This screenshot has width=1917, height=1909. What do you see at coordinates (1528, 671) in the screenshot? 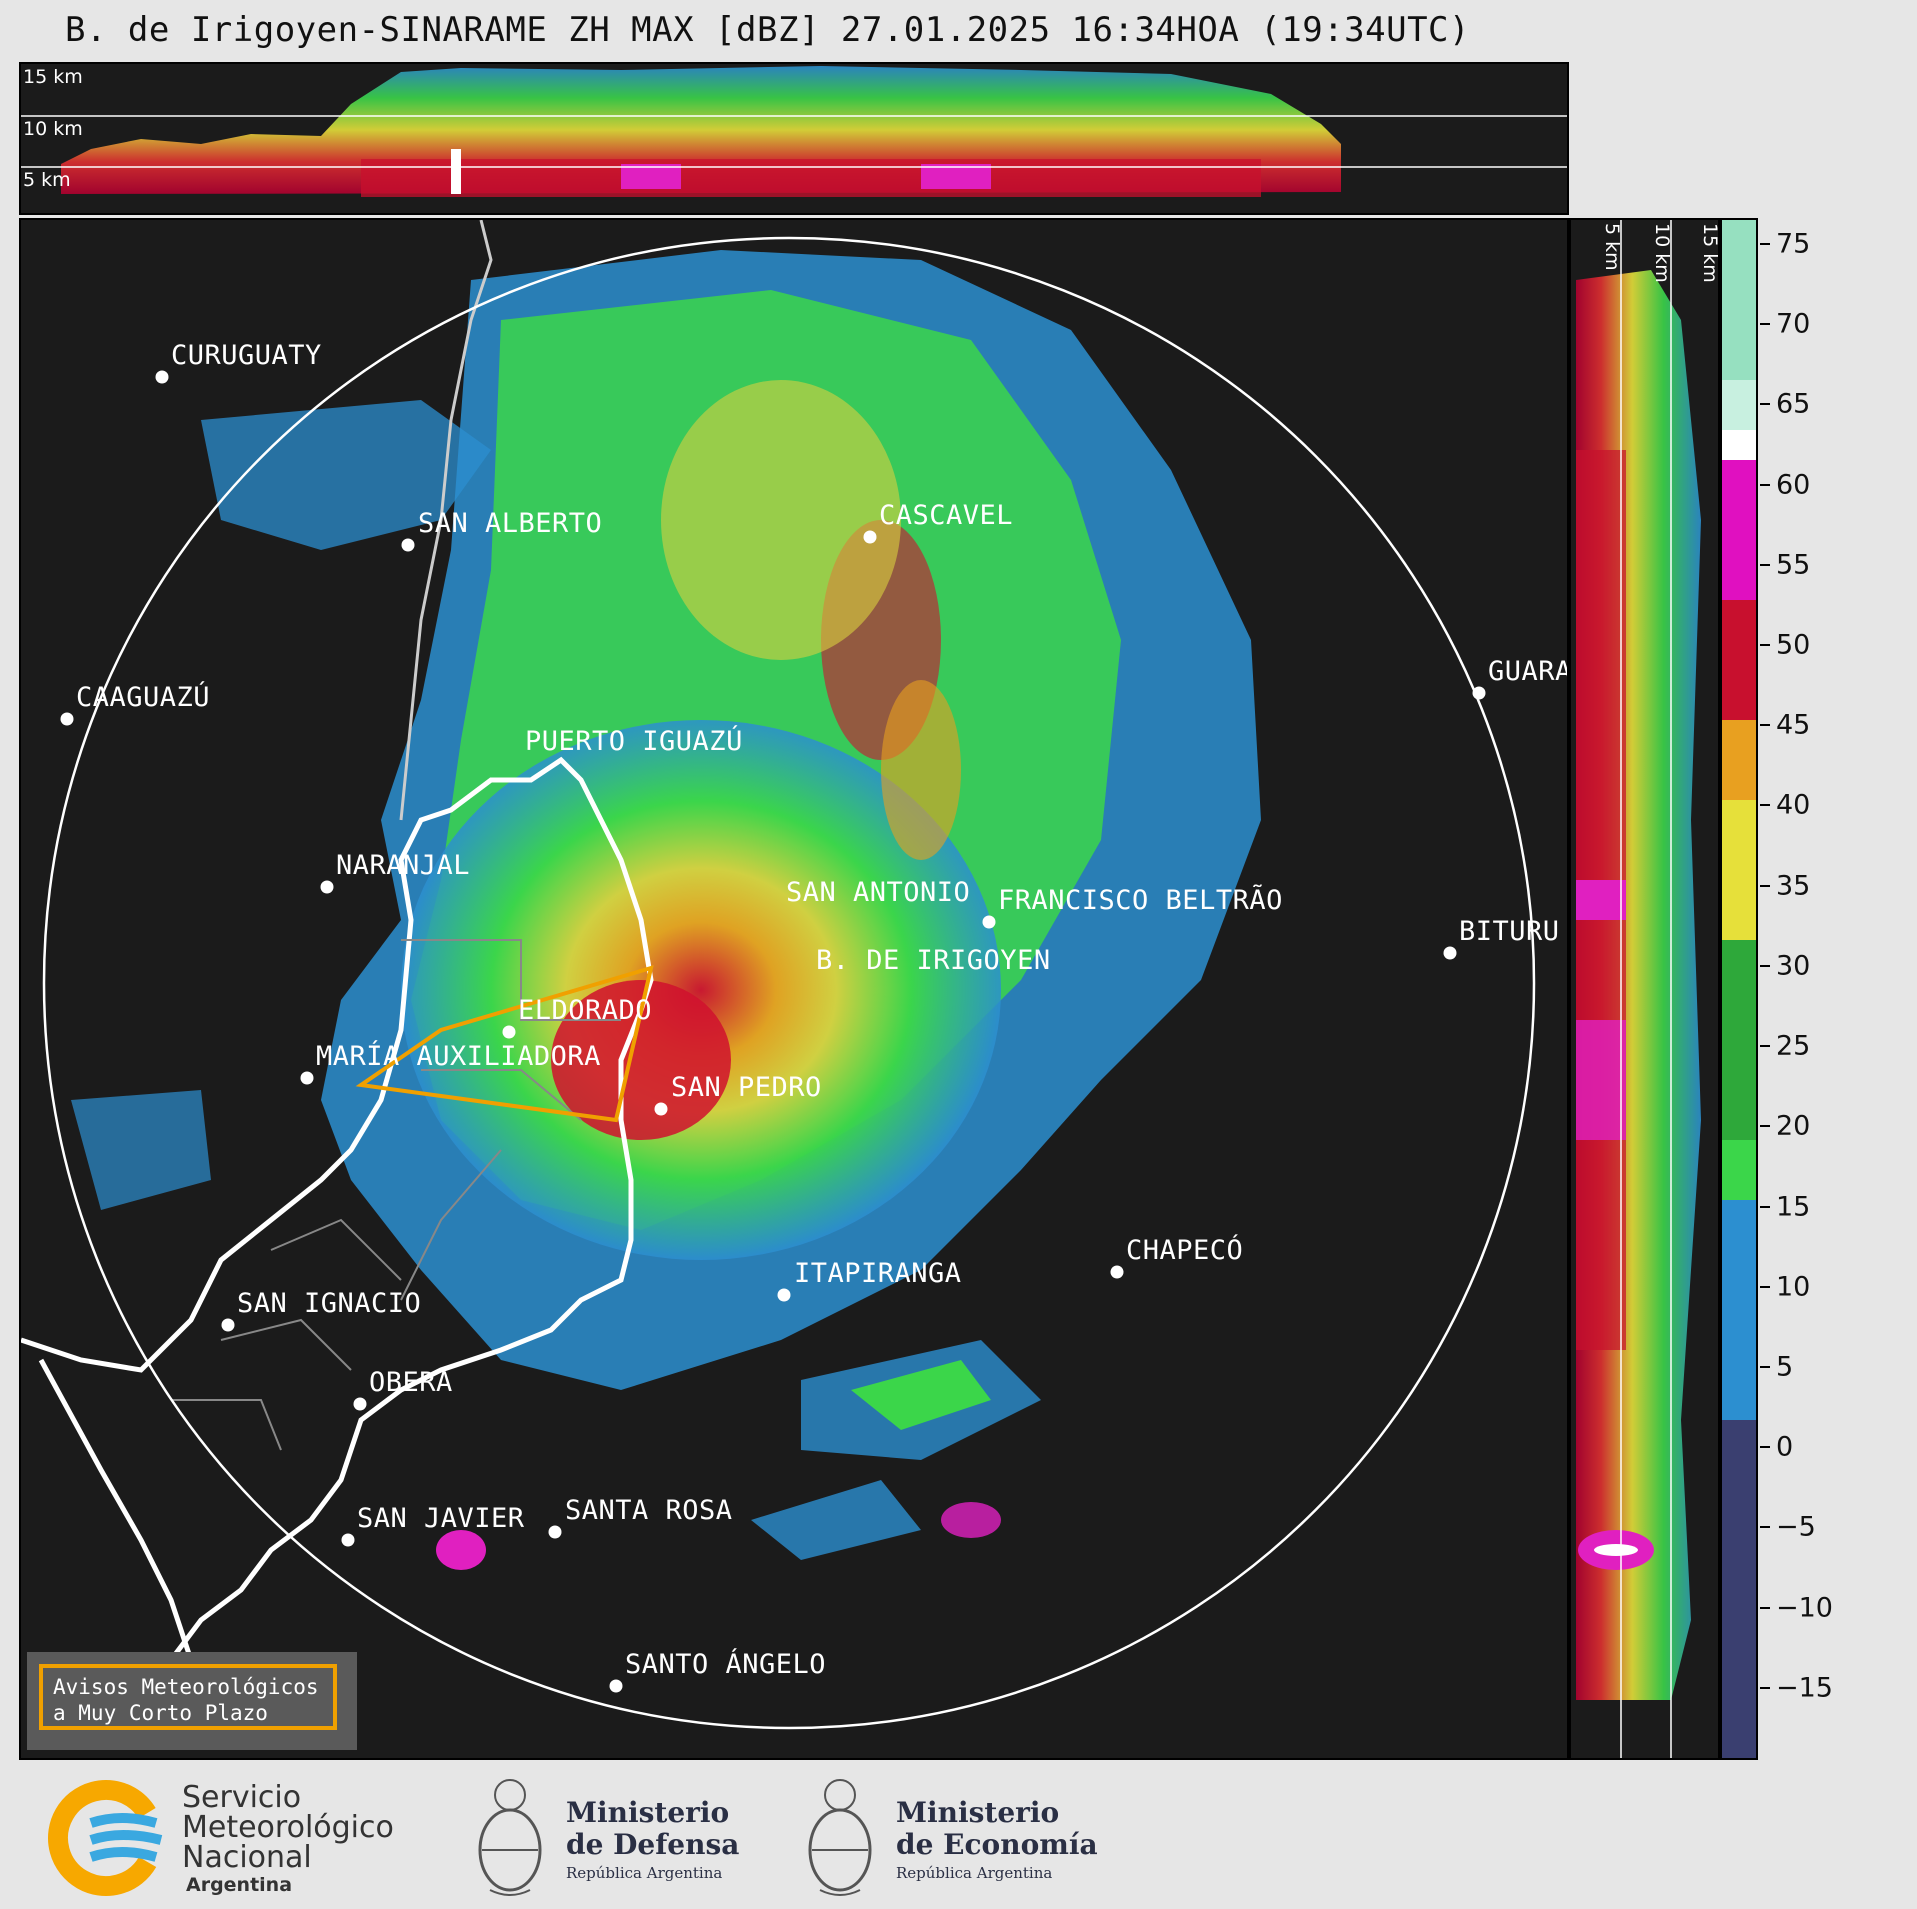
I see `city-label-guara: GUARA` at bounding box center [1528, 671].